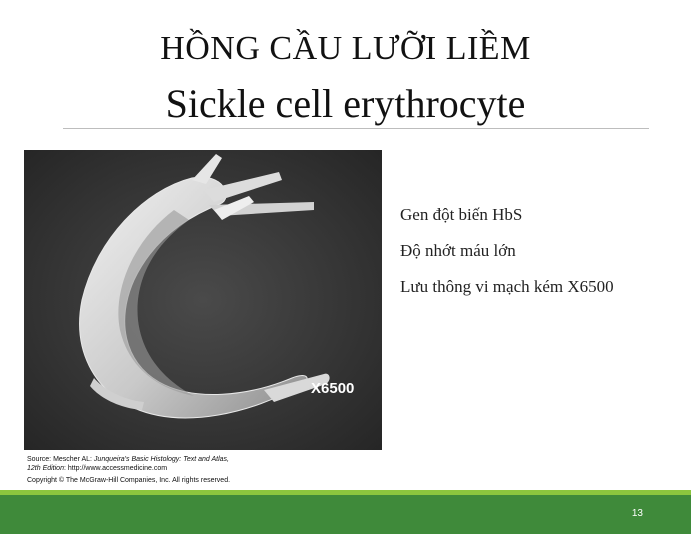 This screenshot has height=534, width=691. What do you see at coordinates (60, 459) in the screenshot?
I see `source-prefix: Source: Mescher AL:` at bounding box center [60, 459].